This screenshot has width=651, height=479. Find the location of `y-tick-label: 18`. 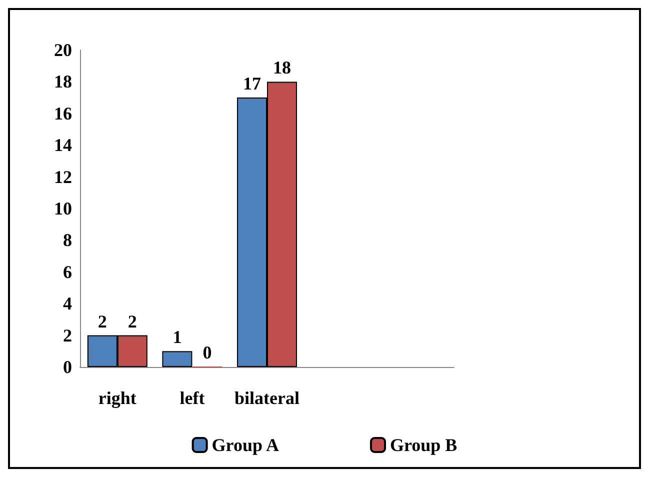

y-tick-label: 18 is located at coordinates (63, 82).